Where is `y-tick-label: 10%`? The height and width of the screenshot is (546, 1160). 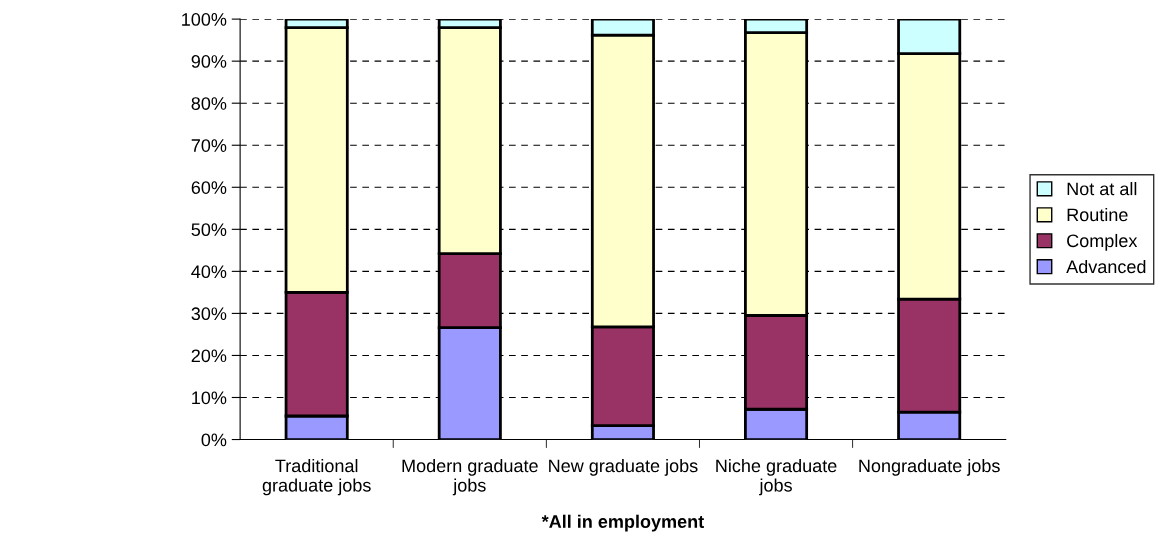
y-tick-label: 10% is located at coordinates (209, 398).